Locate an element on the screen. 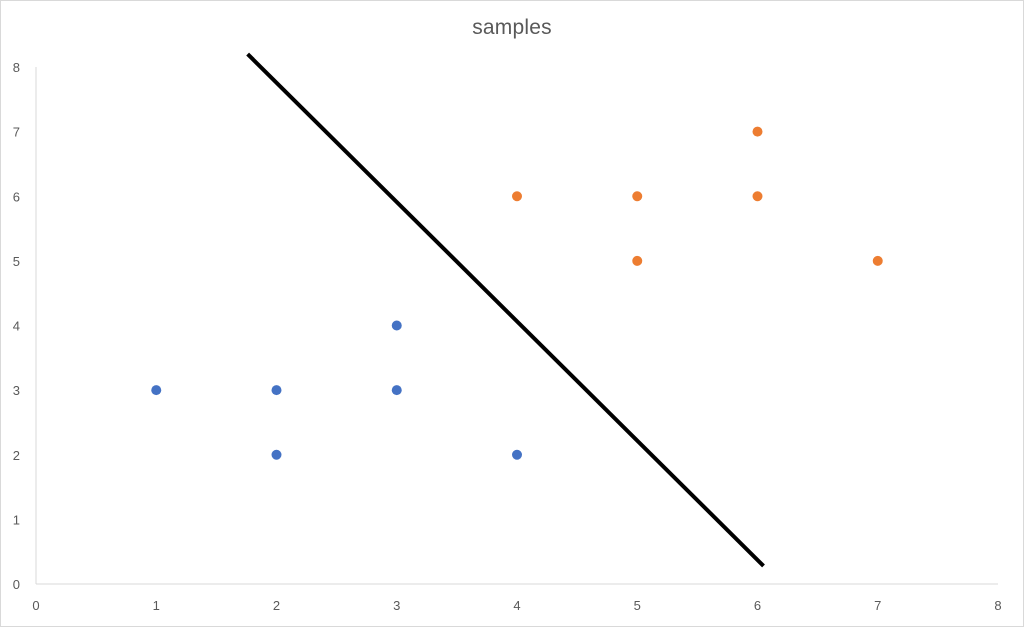 The image size is (1024, 627). y-tick-label: 4 is located at coordinates (16, 326).